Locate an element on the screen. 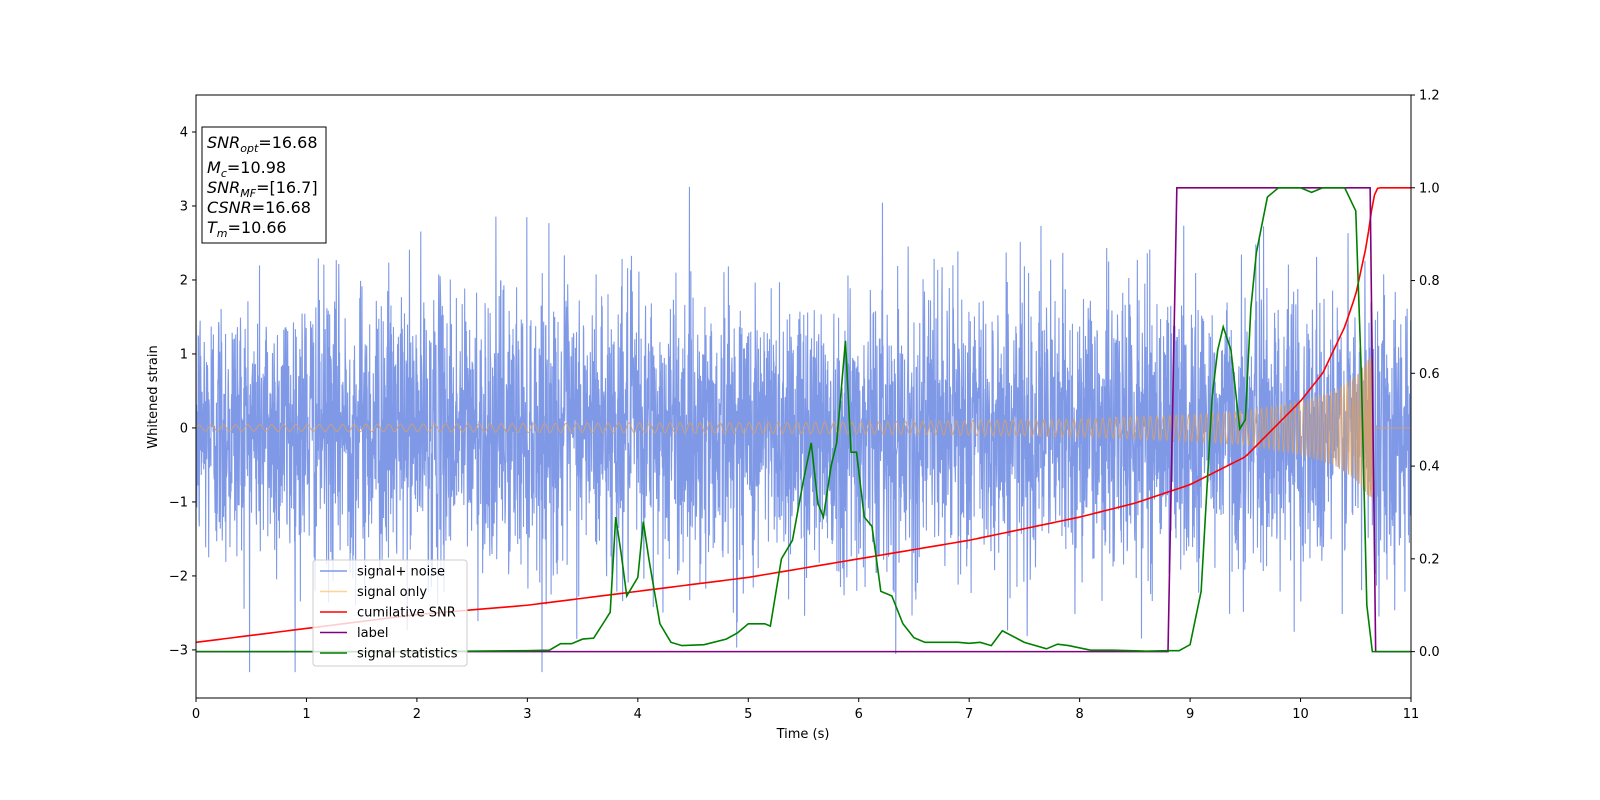 This screenshot has width=1600, height=800. info-snr-opt: SNRopt=16.68 is located at coordinates (262, 144).